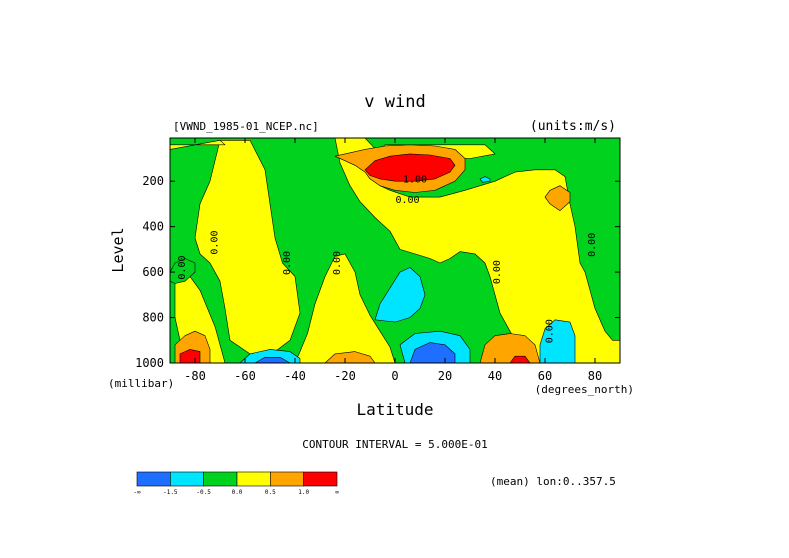 The width and height of the screenshot is (789, 558). Describe the element at coordinates (497, 272) in the screenshot. I see `contour-label-5: 0.00` at that location.